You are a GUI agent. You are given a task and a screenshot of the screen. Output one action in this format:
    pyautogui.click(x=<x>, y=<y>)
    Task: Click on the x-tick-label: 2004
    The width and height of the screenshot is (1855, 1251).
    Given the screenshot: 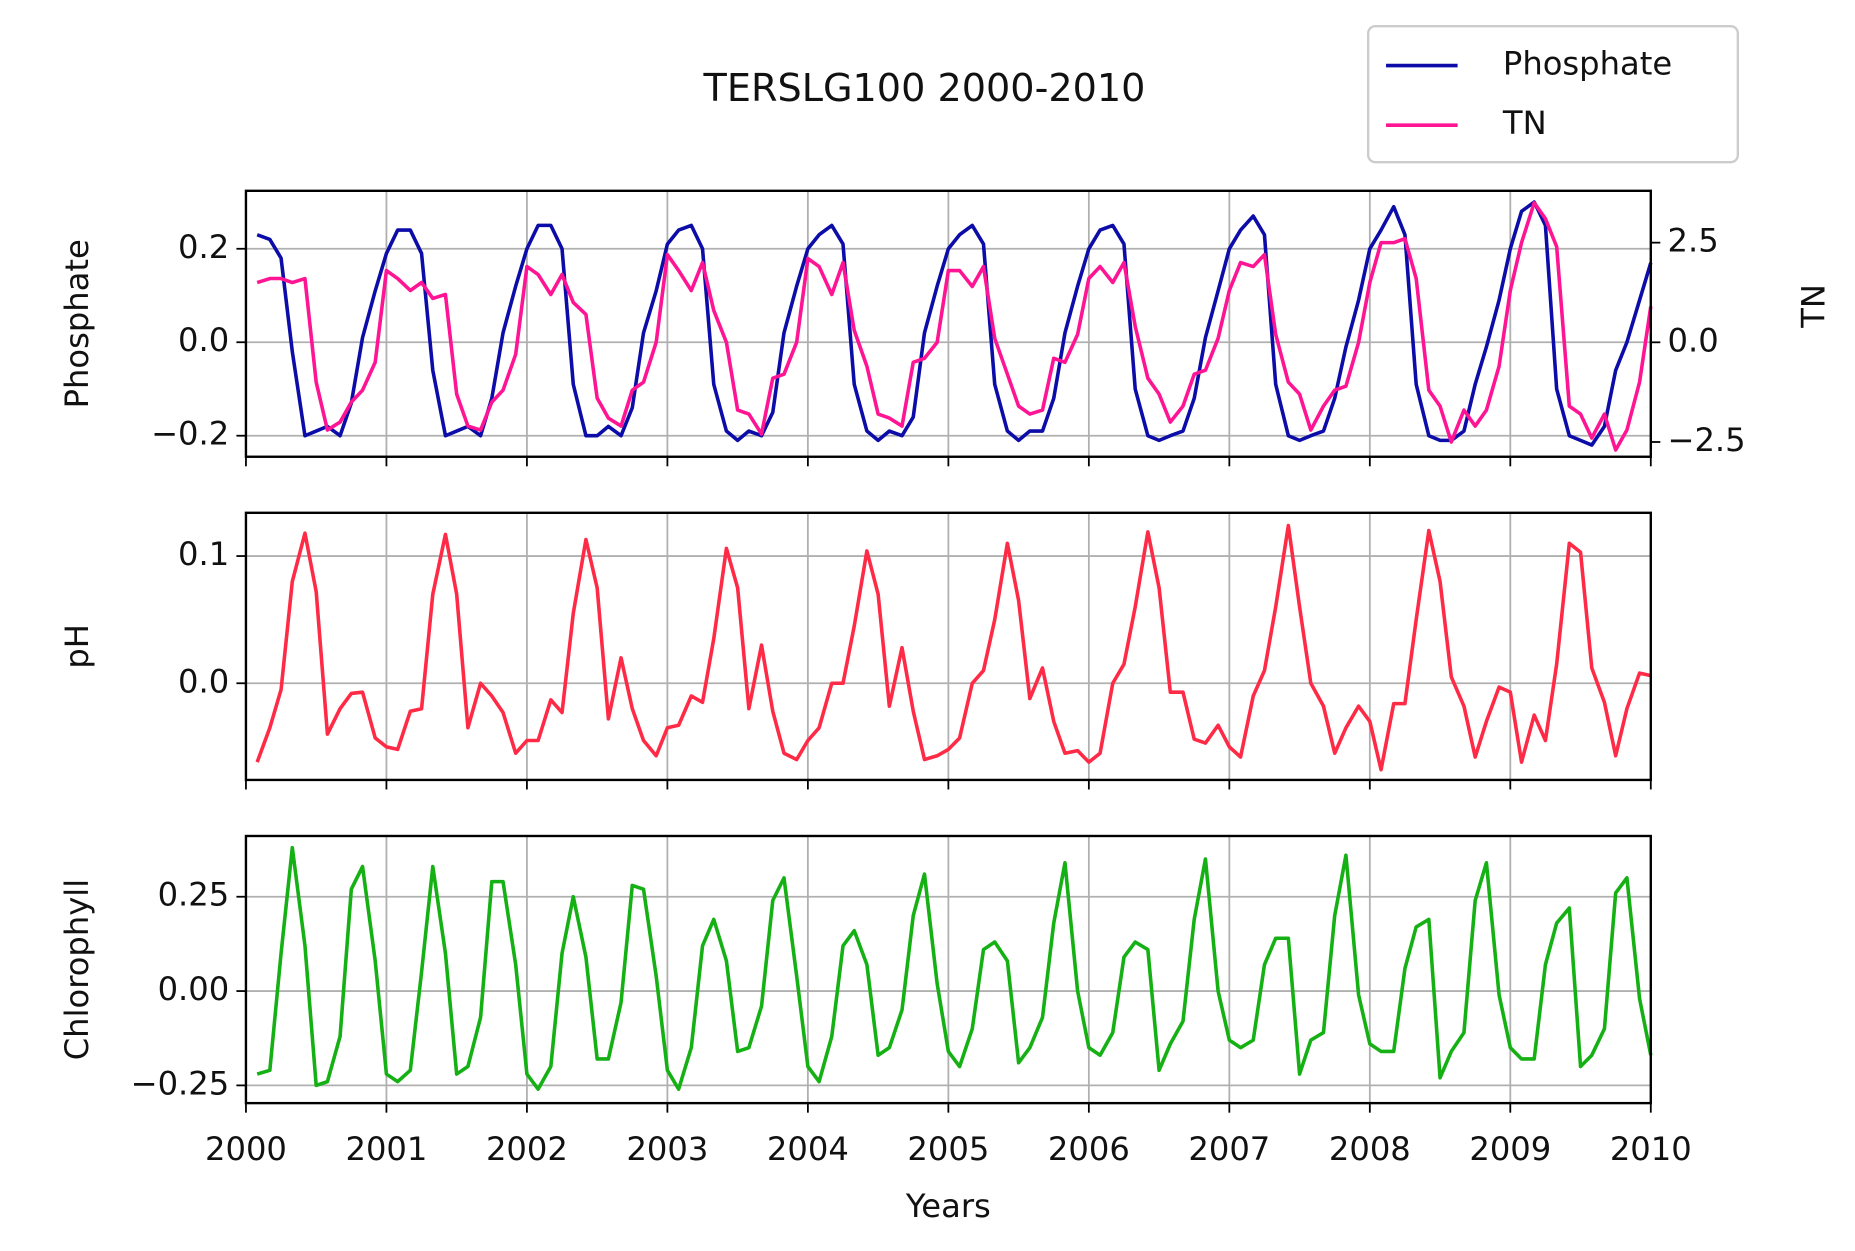 What is the action you would take?
    pyautogui.click(x=808, y=1149)
    